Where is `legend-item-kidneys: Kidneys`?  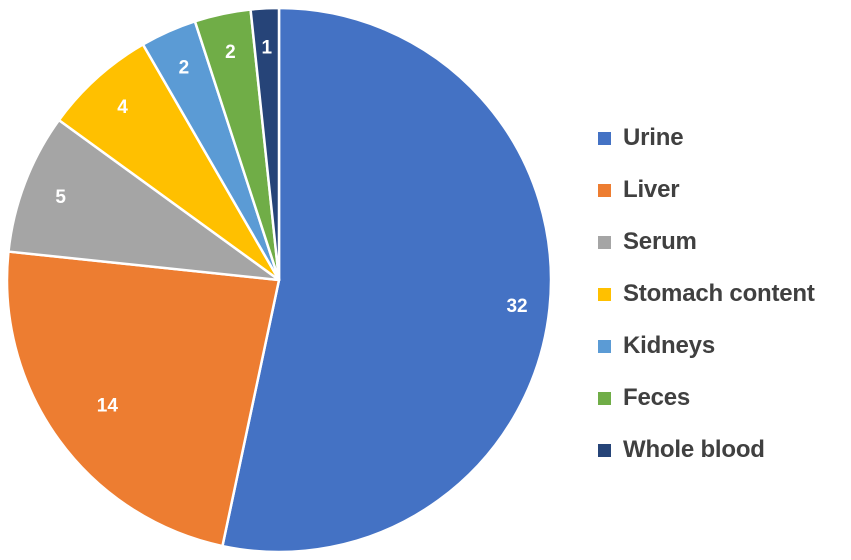
legend-item-kidneys: Kidneys is located at coordinates (724, 346).